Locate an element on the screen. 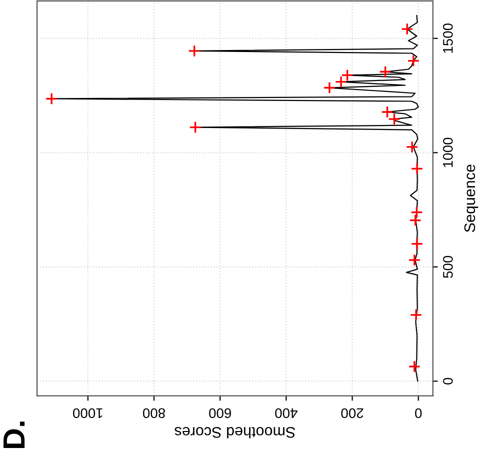 This screenshot has height=464, width=481. x-tick-label: 600 is located at coordinates (220, 413).